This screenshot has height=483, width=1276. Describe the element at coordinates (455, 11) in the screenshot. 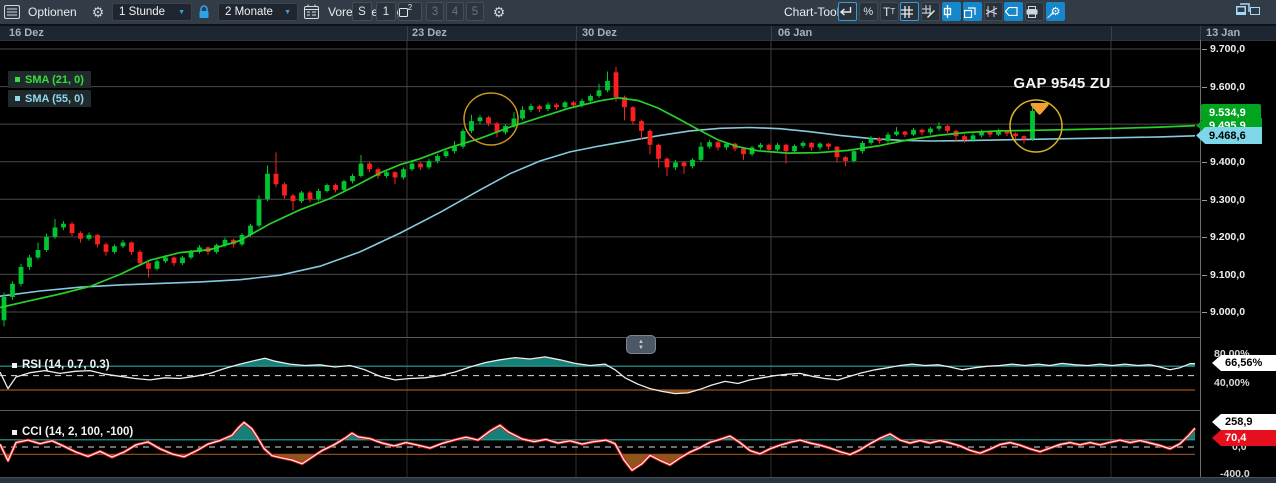

I see `layout-button-4: 4` at that location.